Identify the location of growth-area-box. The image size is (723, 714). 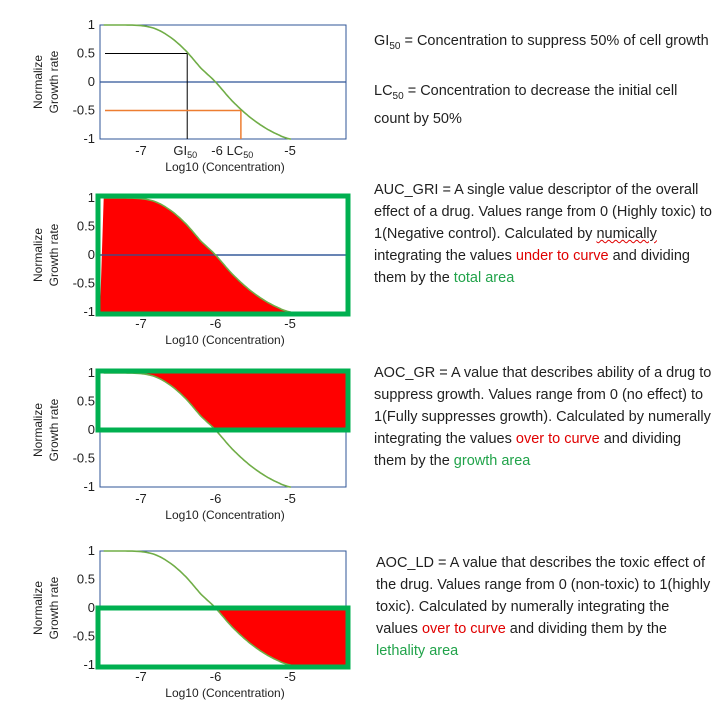
(223, 400).